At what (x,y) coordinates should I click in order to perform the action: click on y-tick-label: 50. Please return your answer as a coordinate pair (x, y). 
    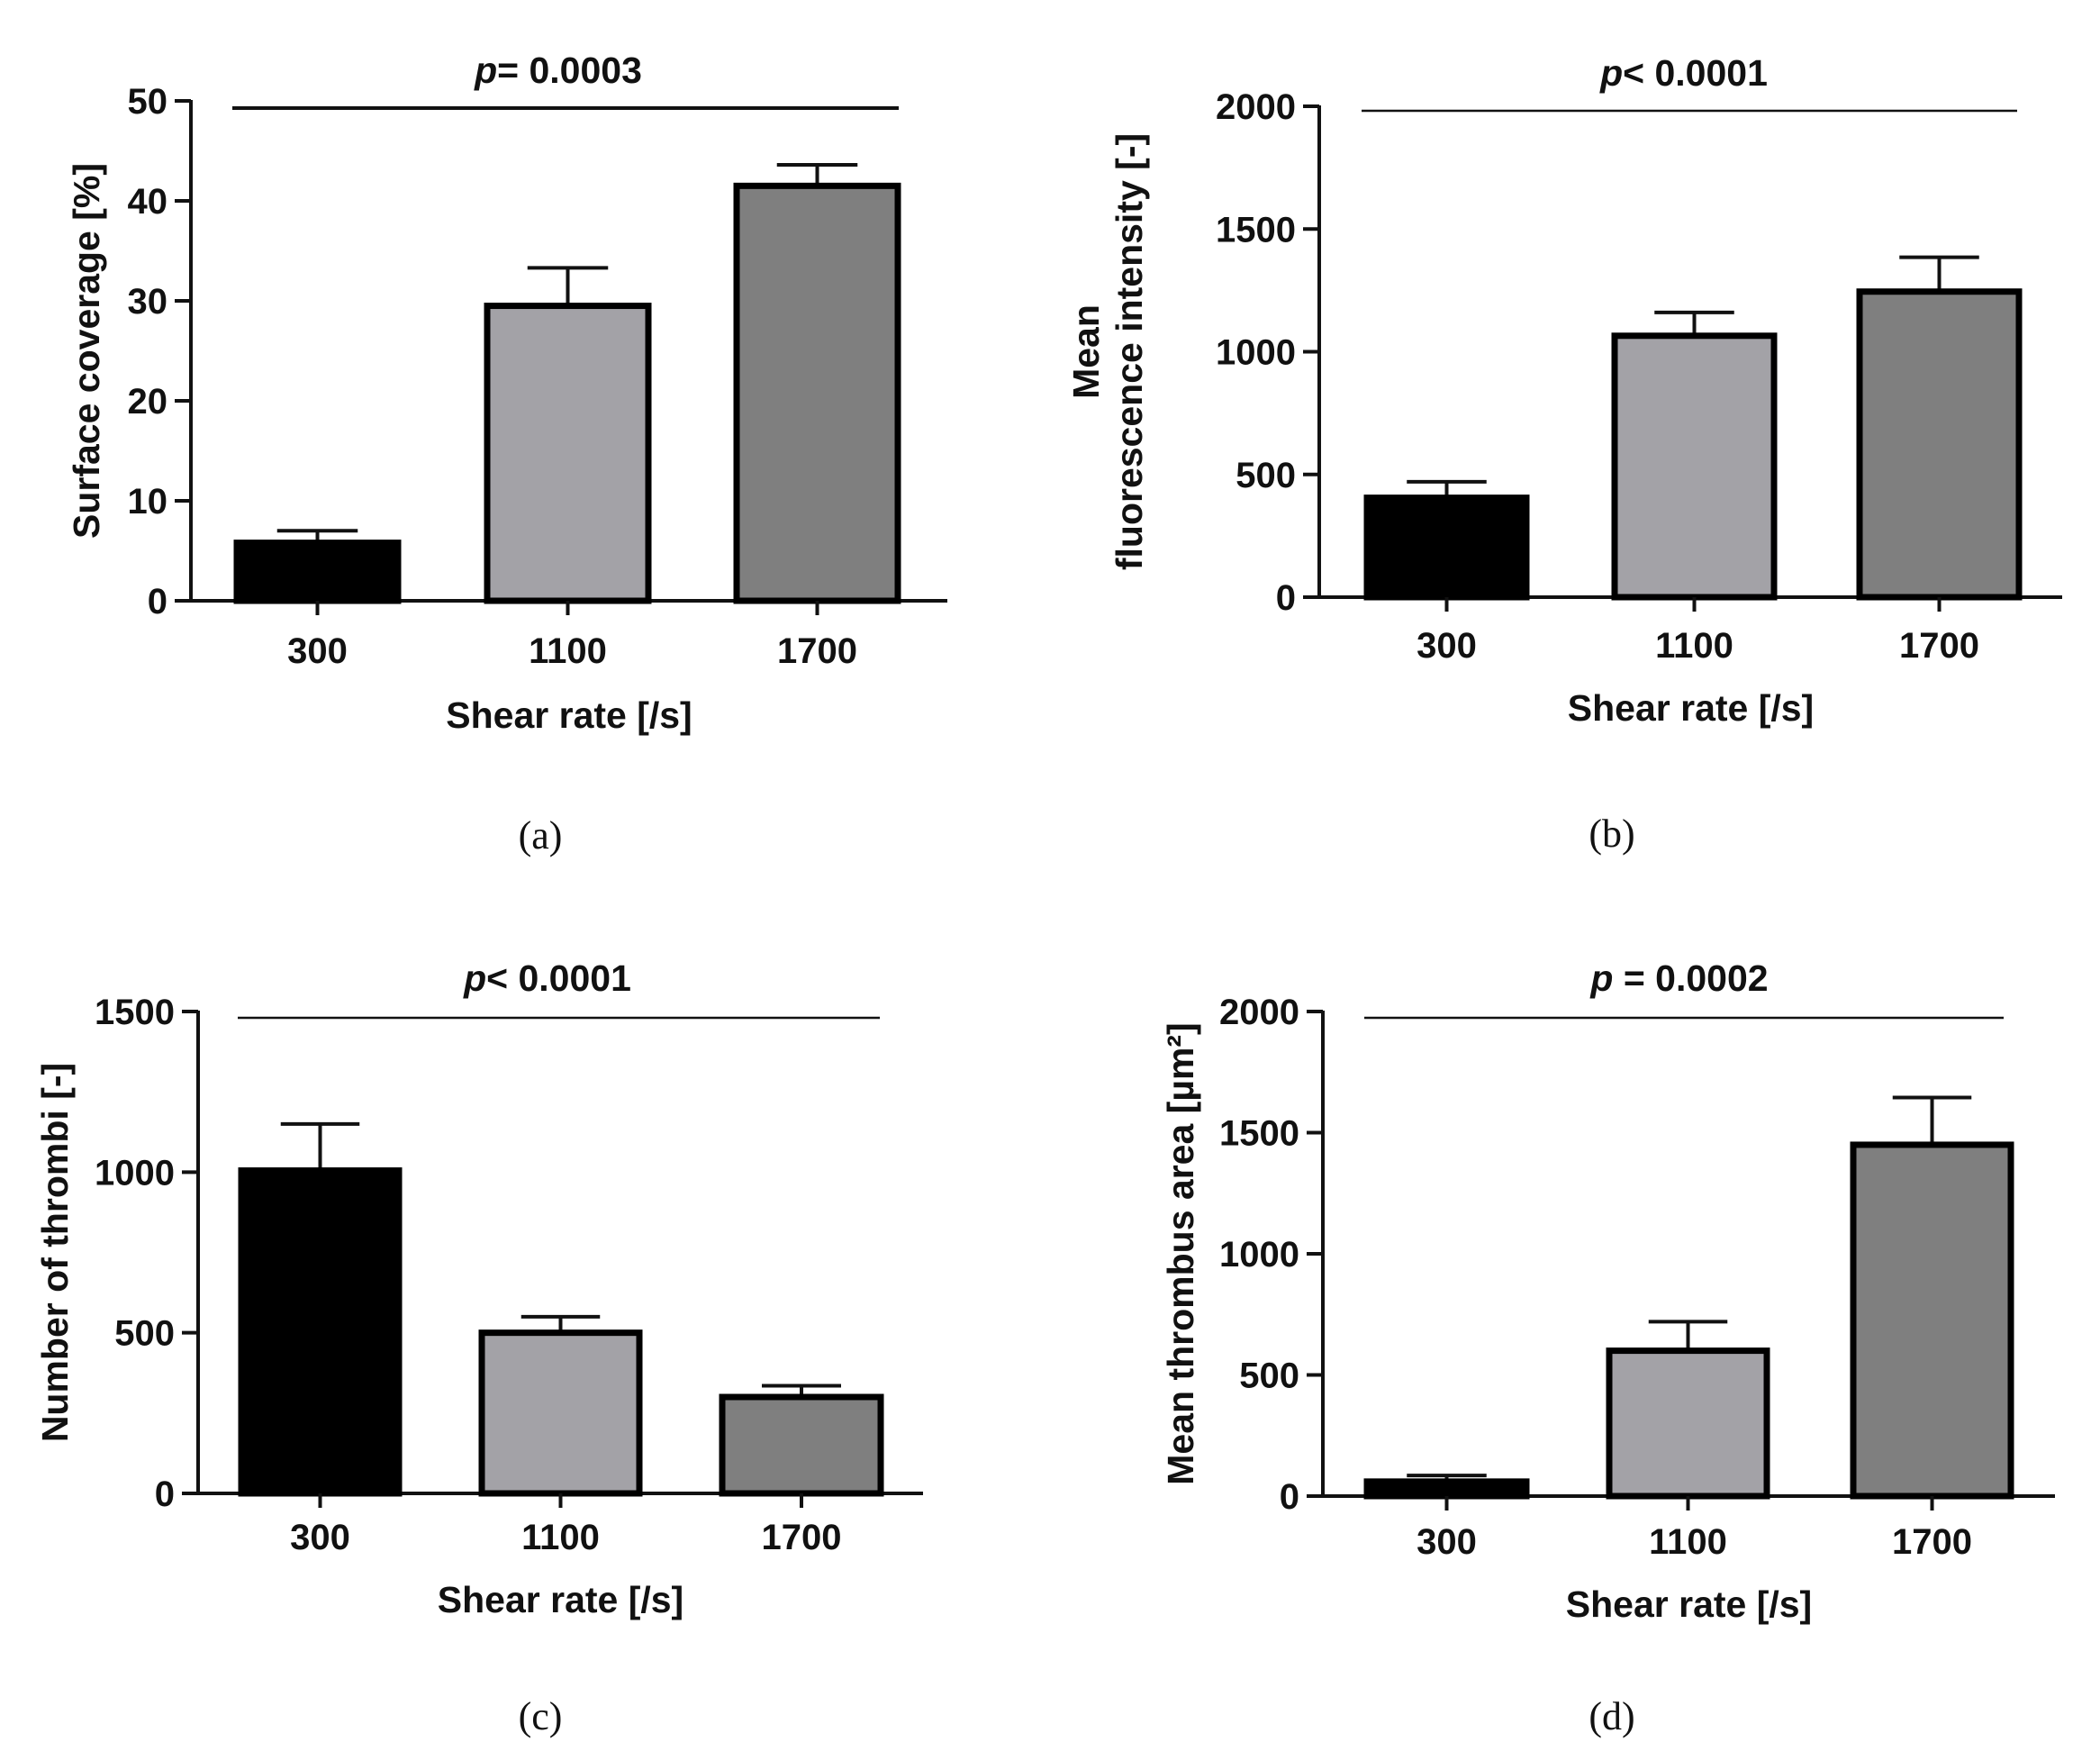
    Looking at the image, I should click on (148, 102).